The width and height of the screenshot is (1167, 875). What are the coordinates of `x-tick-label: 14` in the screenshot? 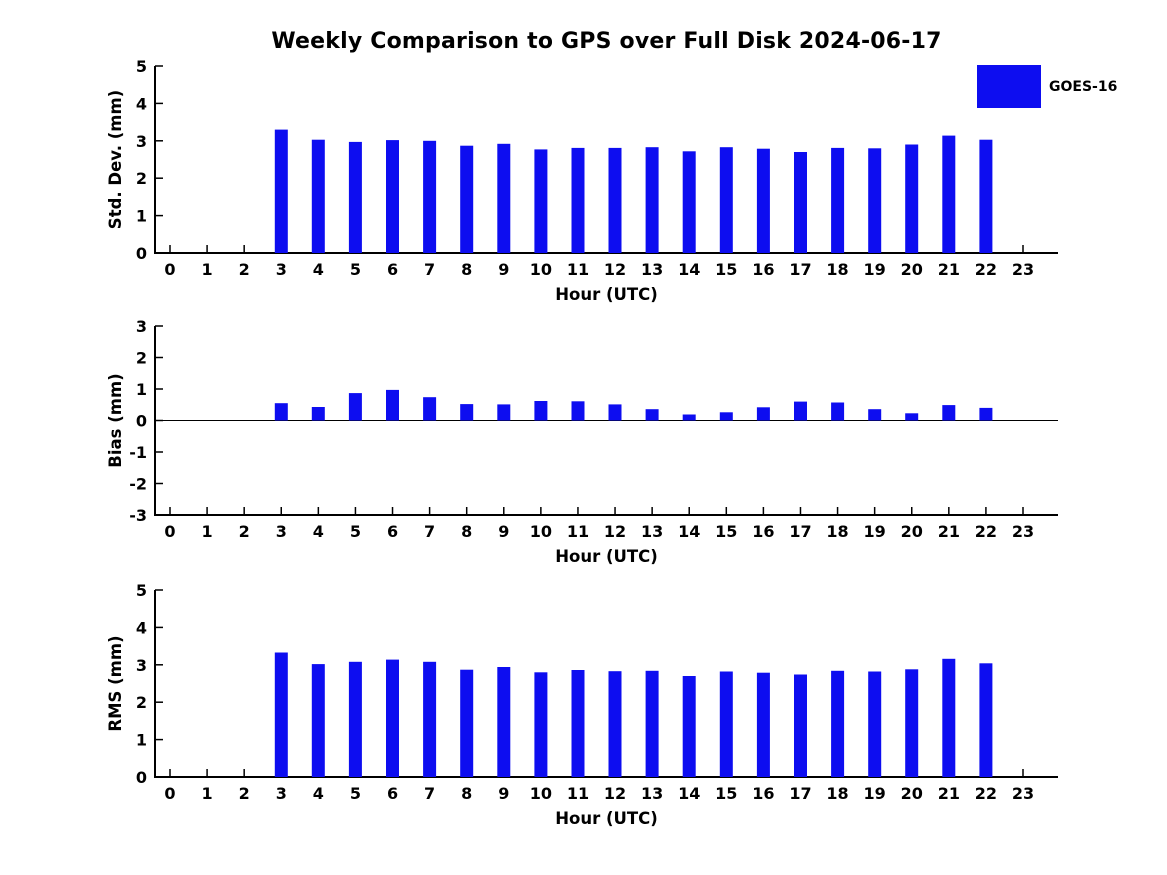 It's located at (689, 531).